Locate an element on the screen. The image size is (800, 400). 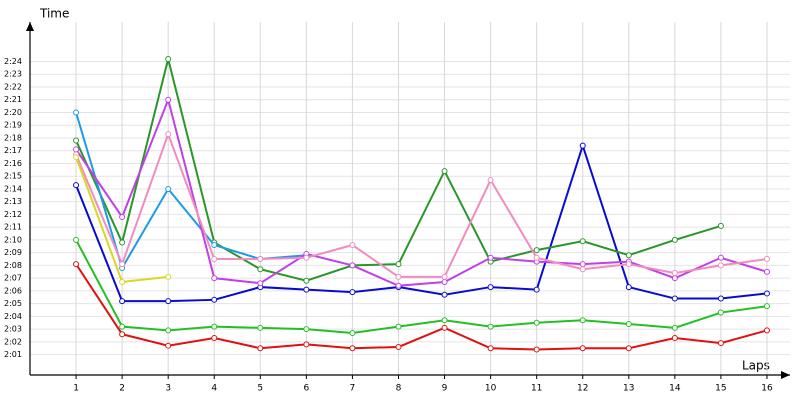
x-tick-label: 12 is located at coordinates (582, 389).